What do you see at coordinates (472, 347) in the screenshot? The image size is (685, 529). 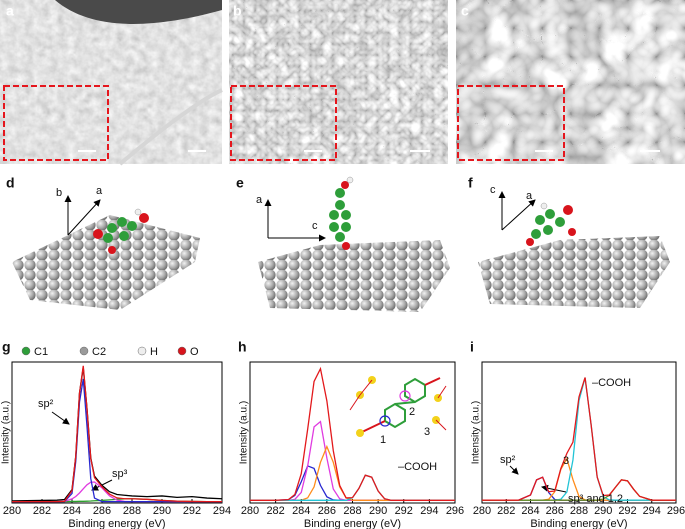 I see `panel-label: i` at bounding box center [472, 347].